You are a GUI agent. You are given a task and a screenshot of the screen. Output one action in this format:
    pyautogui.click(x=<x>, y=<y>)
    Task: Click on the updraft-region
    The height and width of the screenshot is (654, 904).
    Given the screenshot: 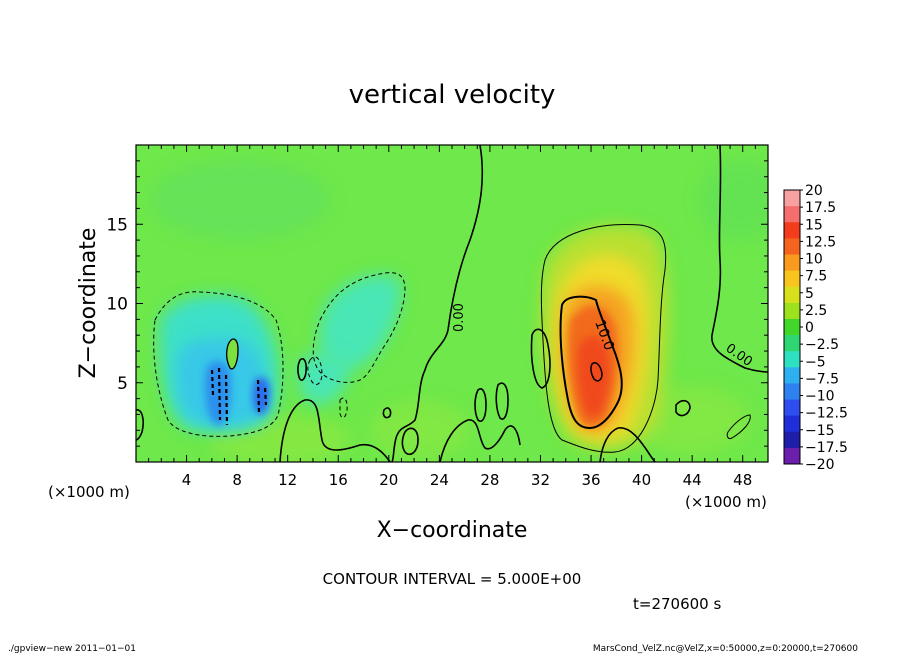 What is the action you would take?
    pyautogui.click(x=605, y=337)
    